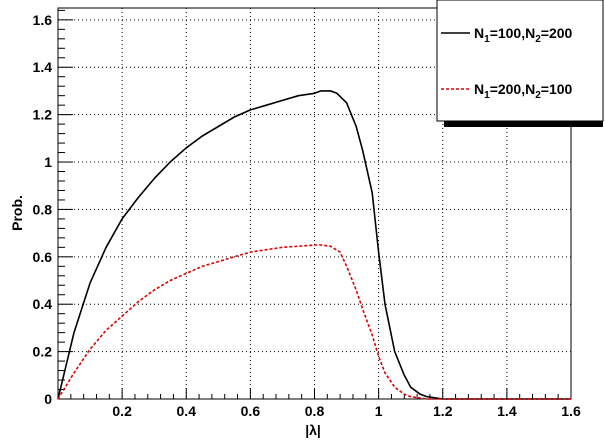  What do you see at coordinates (187, 411) in the screenshot?
I see `x-tick-label: 0.4` at bounding box center [187, 411].